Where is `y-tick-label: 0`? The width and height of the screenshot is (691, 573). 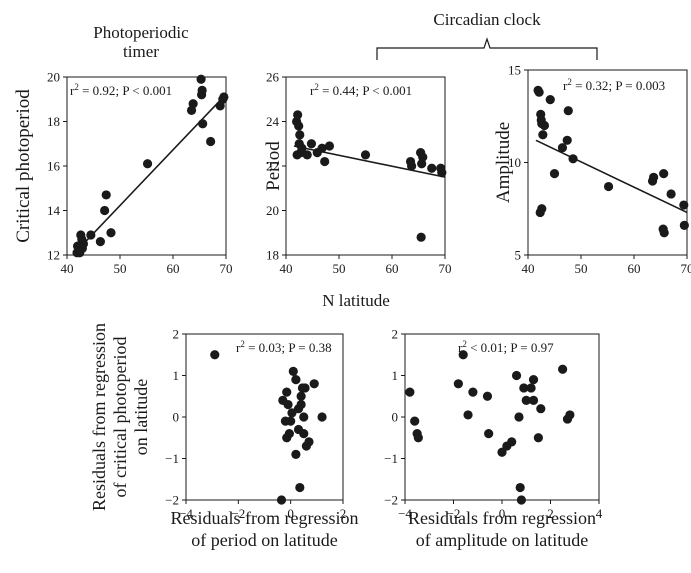 y-tick-label: 0 is located at coordinates (395, 417).